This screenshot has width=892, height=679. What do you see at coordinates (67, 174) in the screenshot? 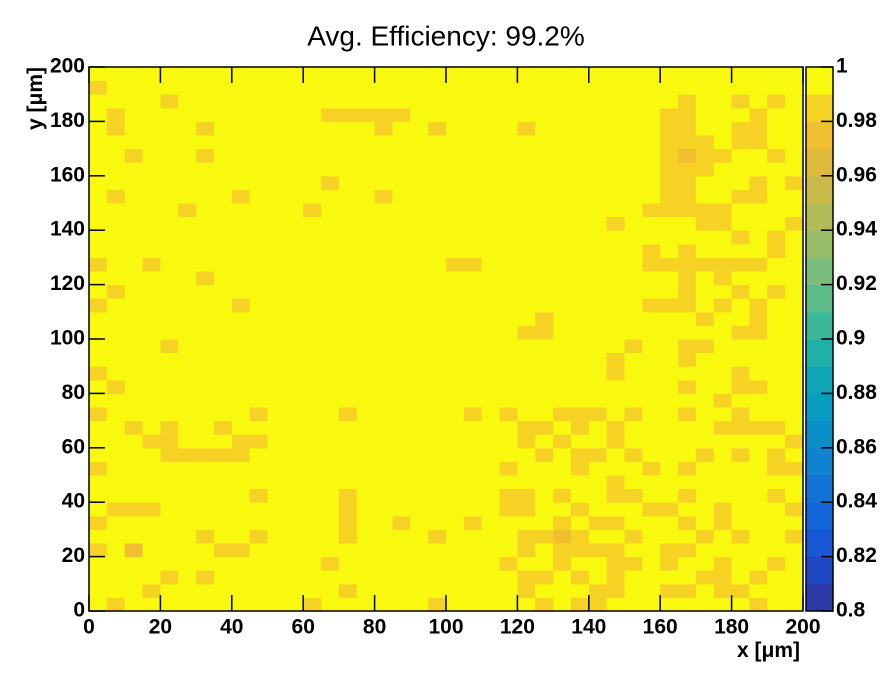
I see `y-tick-label: 160` at bounding box center [67, 174].